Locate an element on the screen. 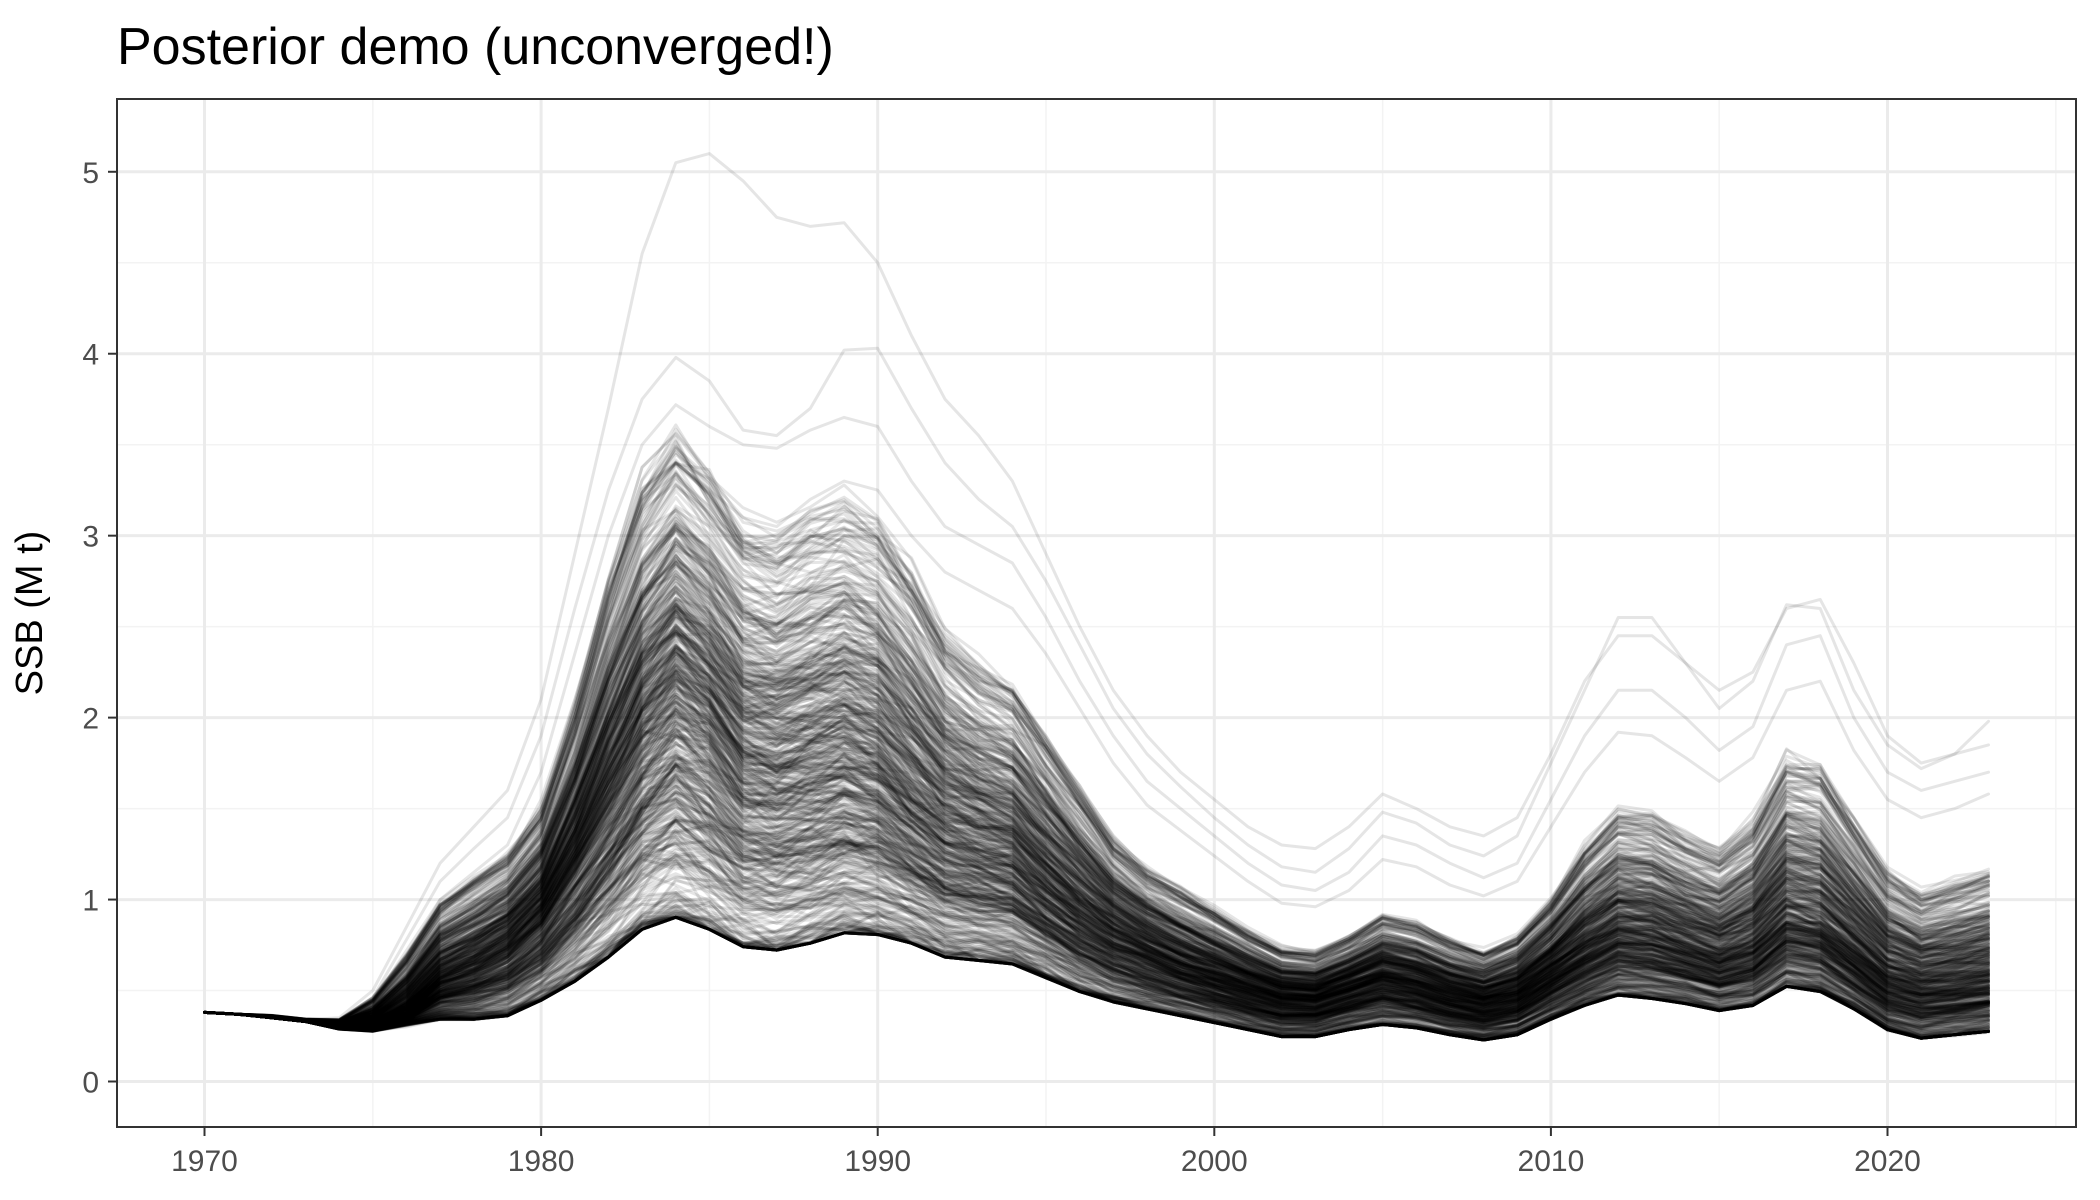 The height and width of the screenshot is (1200, 2100). y-tick-label: 2 is located at coordinates (90, 719).